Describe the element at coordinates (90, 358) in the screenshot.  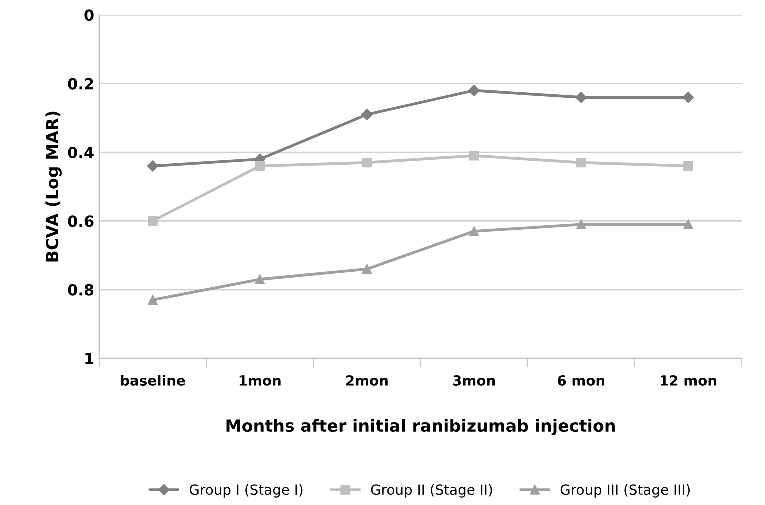
I see `y-tick-label: 1` at that location.